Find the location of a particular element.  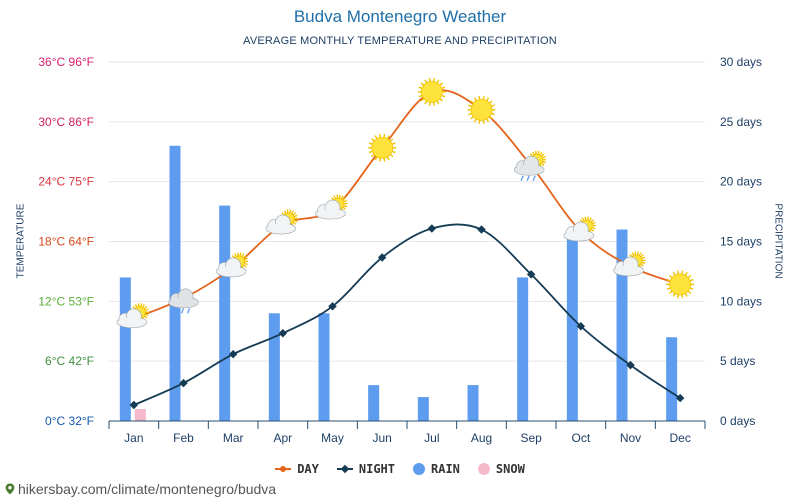

sun-disc is located at coordinates (481, 109).